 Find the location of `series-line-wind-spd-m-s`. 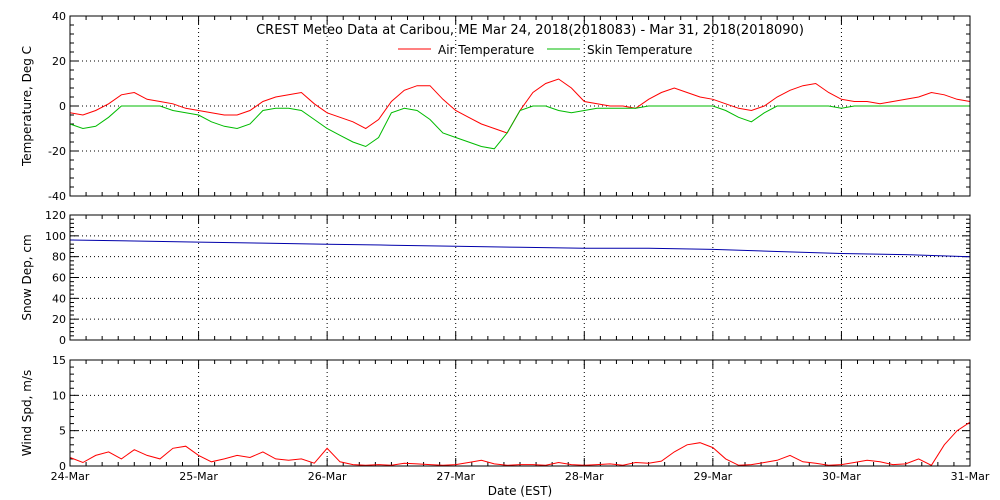

series-line-wind-spd-m-s is located at coordinates (520, 443).